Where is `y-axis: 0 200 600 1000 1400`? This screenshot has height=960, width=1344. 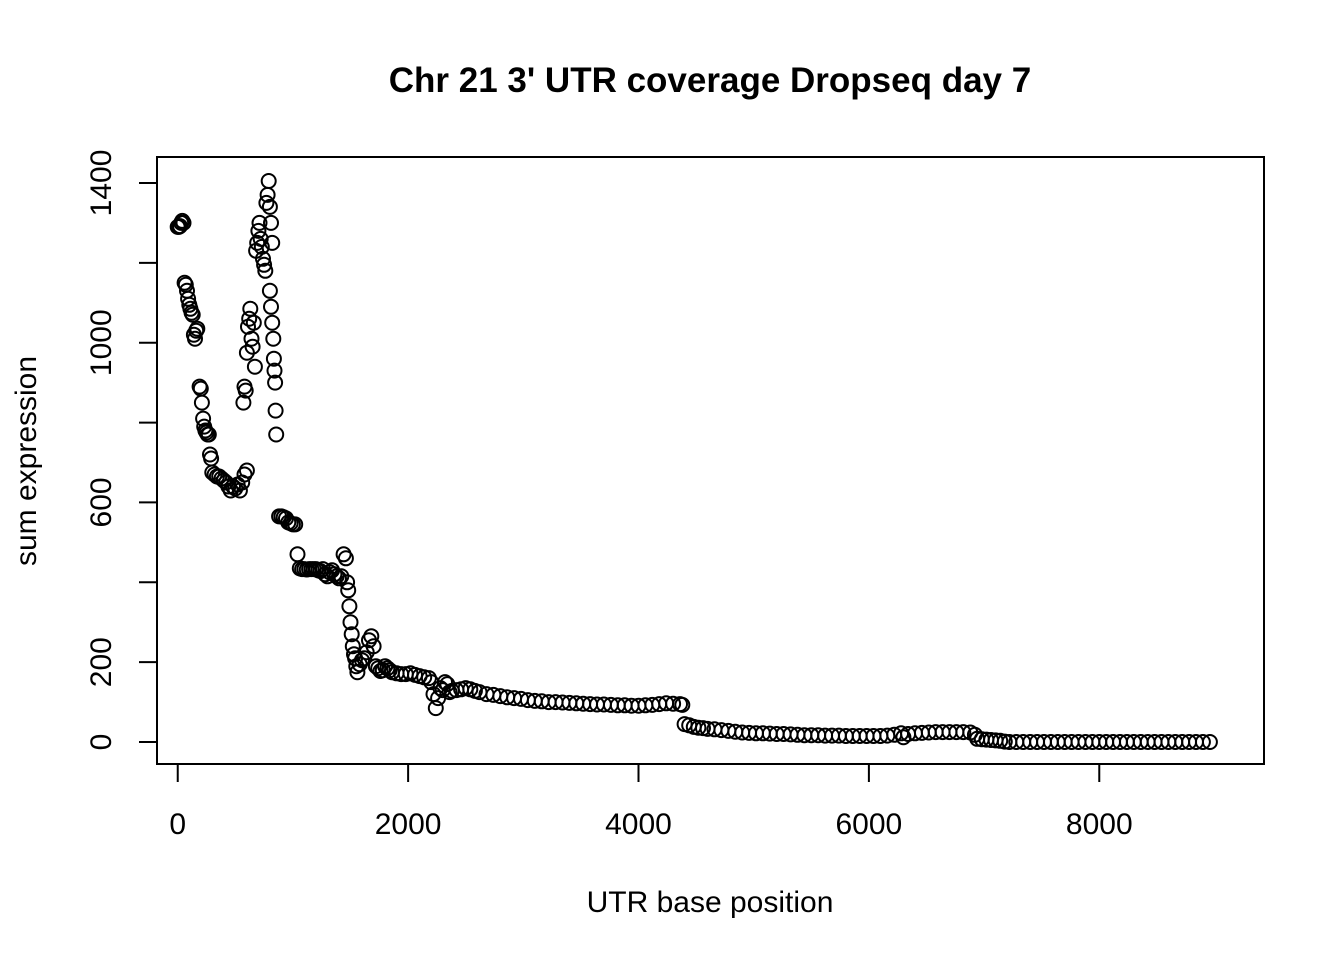 y-axis: 0 200 600 1000 1400 is located at coordinates (121, 450).